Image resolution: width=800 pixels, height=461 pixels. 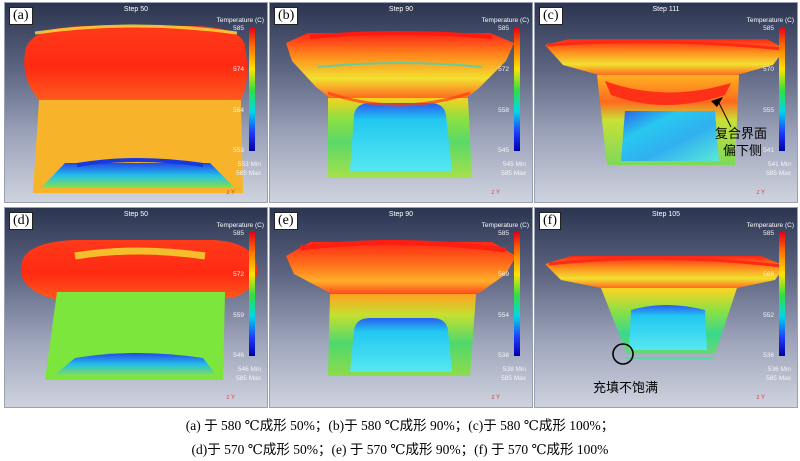 I want to click on panel-label: (f), so click(x=550, y=221).